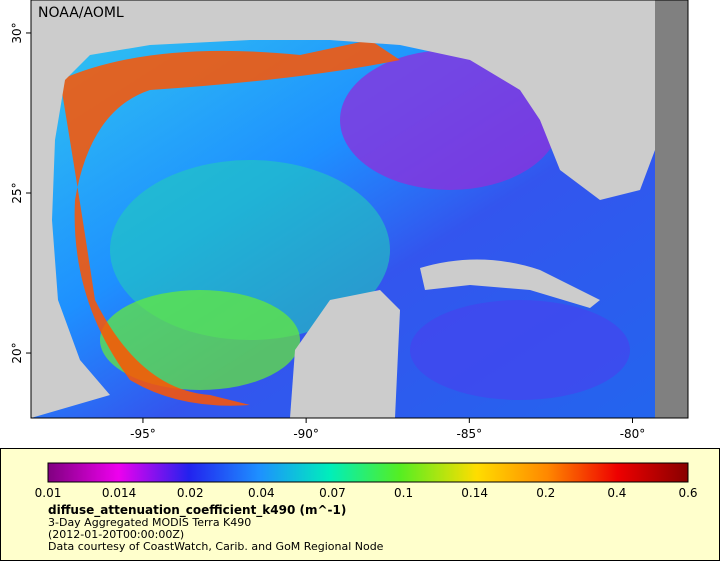  Describe the element at coordinates (403, 493) in the screenshot. I see `colorbar-tick-label: 0.1` at that location.